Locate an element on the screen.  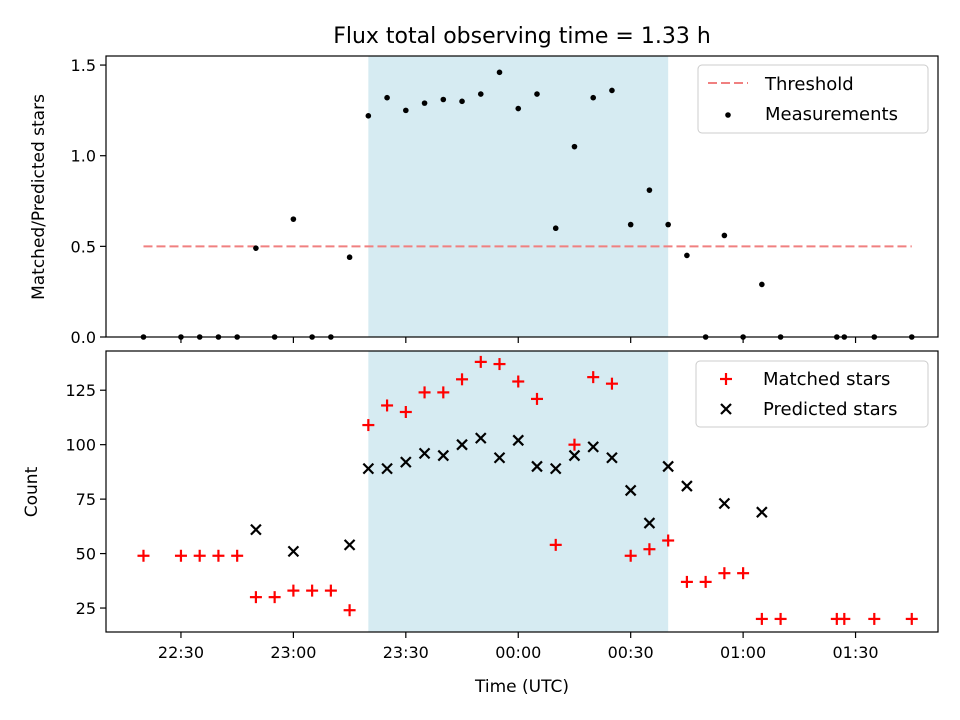
x-tick-label: 00:00 is located at coordinates (518, 652).